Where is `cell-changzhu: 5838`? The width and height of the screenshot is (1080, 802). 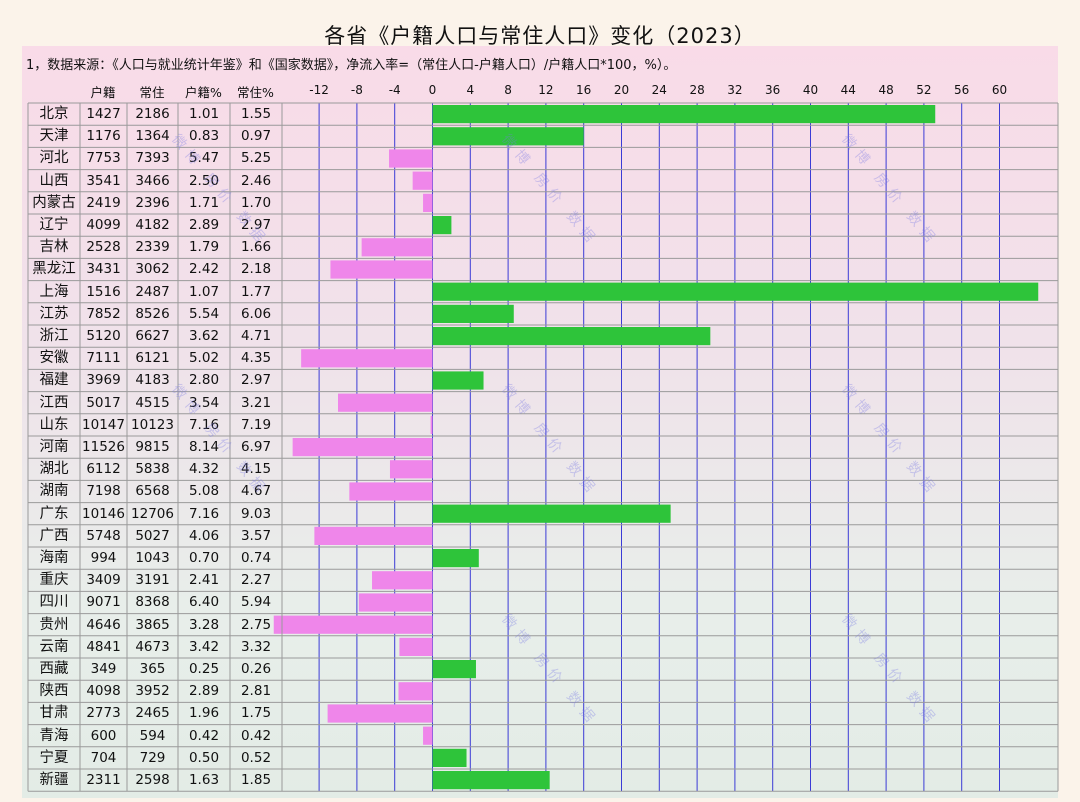 cell-changzhu: 5838 is located at coordinates (152, 469).